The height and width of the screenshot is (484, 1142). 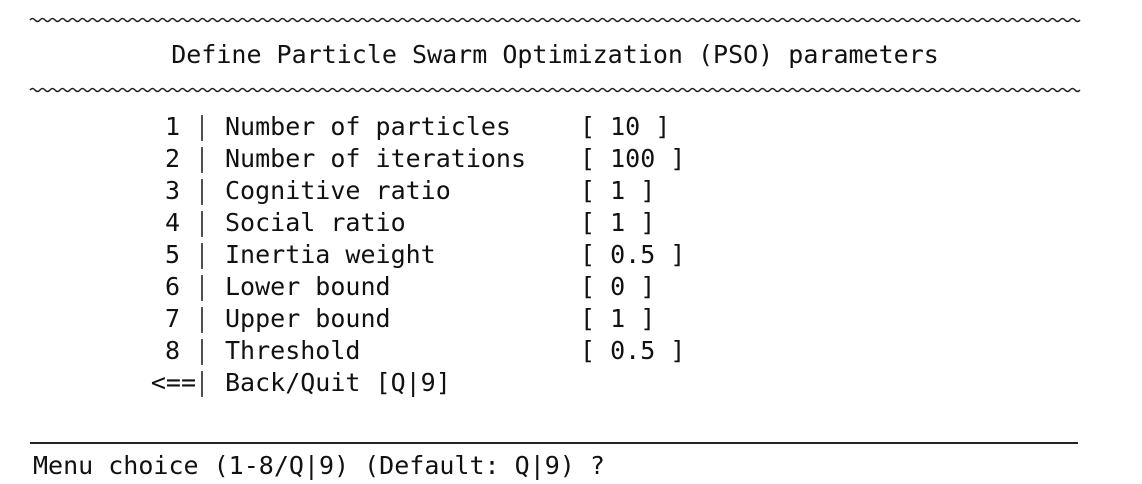 What do you see at coordinates (330, 254) in the screenshot?
I see `item-label: Inertia weight` at bounding box center [330, 254].